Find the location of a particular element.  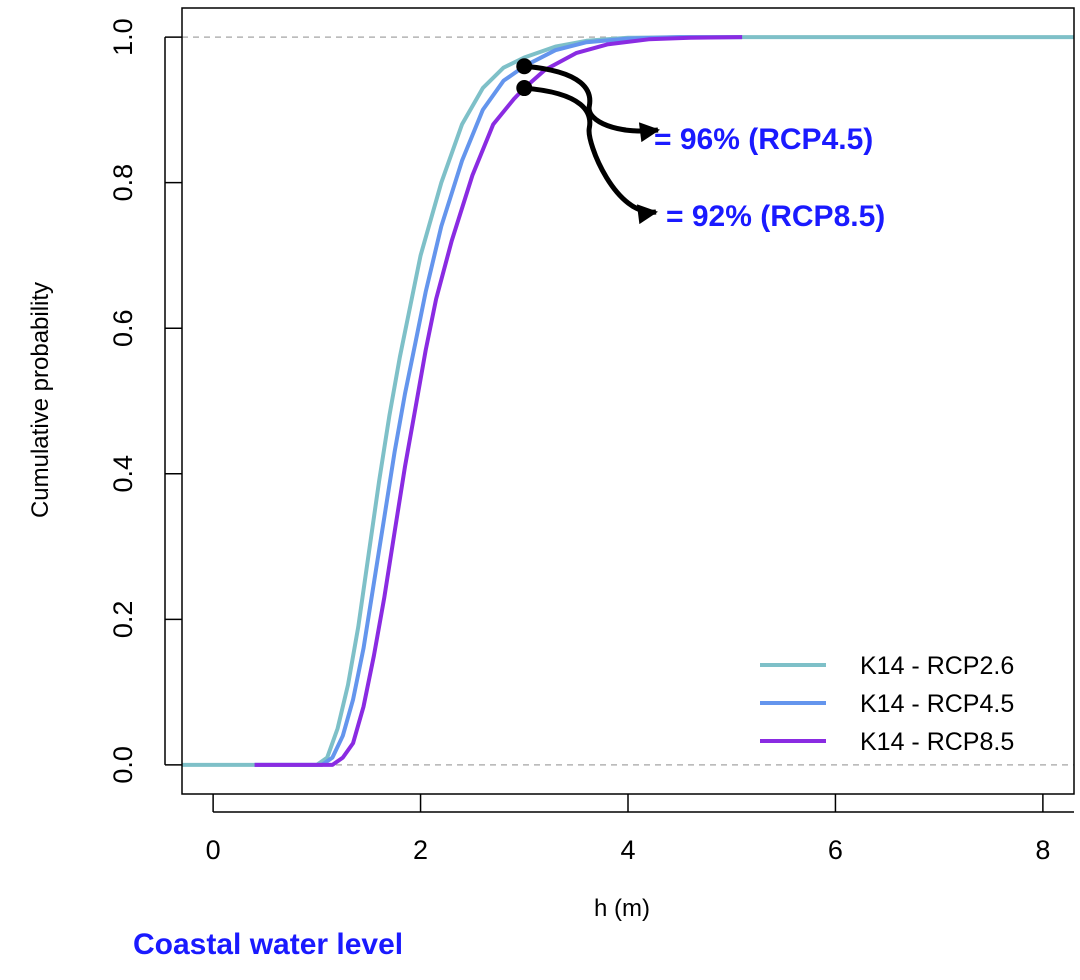

x-axis: 0 2 4 6 8 is located at coordinates (640, 829).